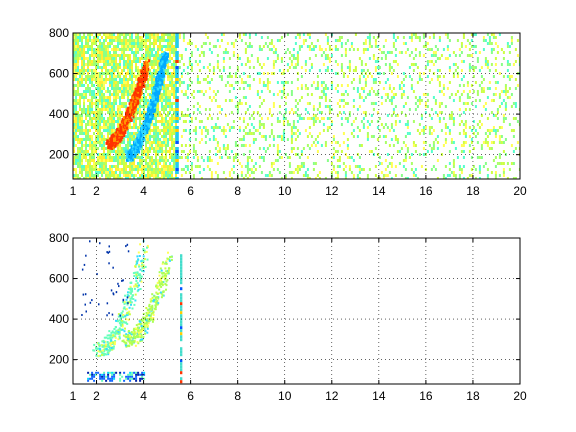 This screenshot has height=432, width=576. Describe the element at coordinates (177, 52) in the screenshot. I see `band-cell` at that location.